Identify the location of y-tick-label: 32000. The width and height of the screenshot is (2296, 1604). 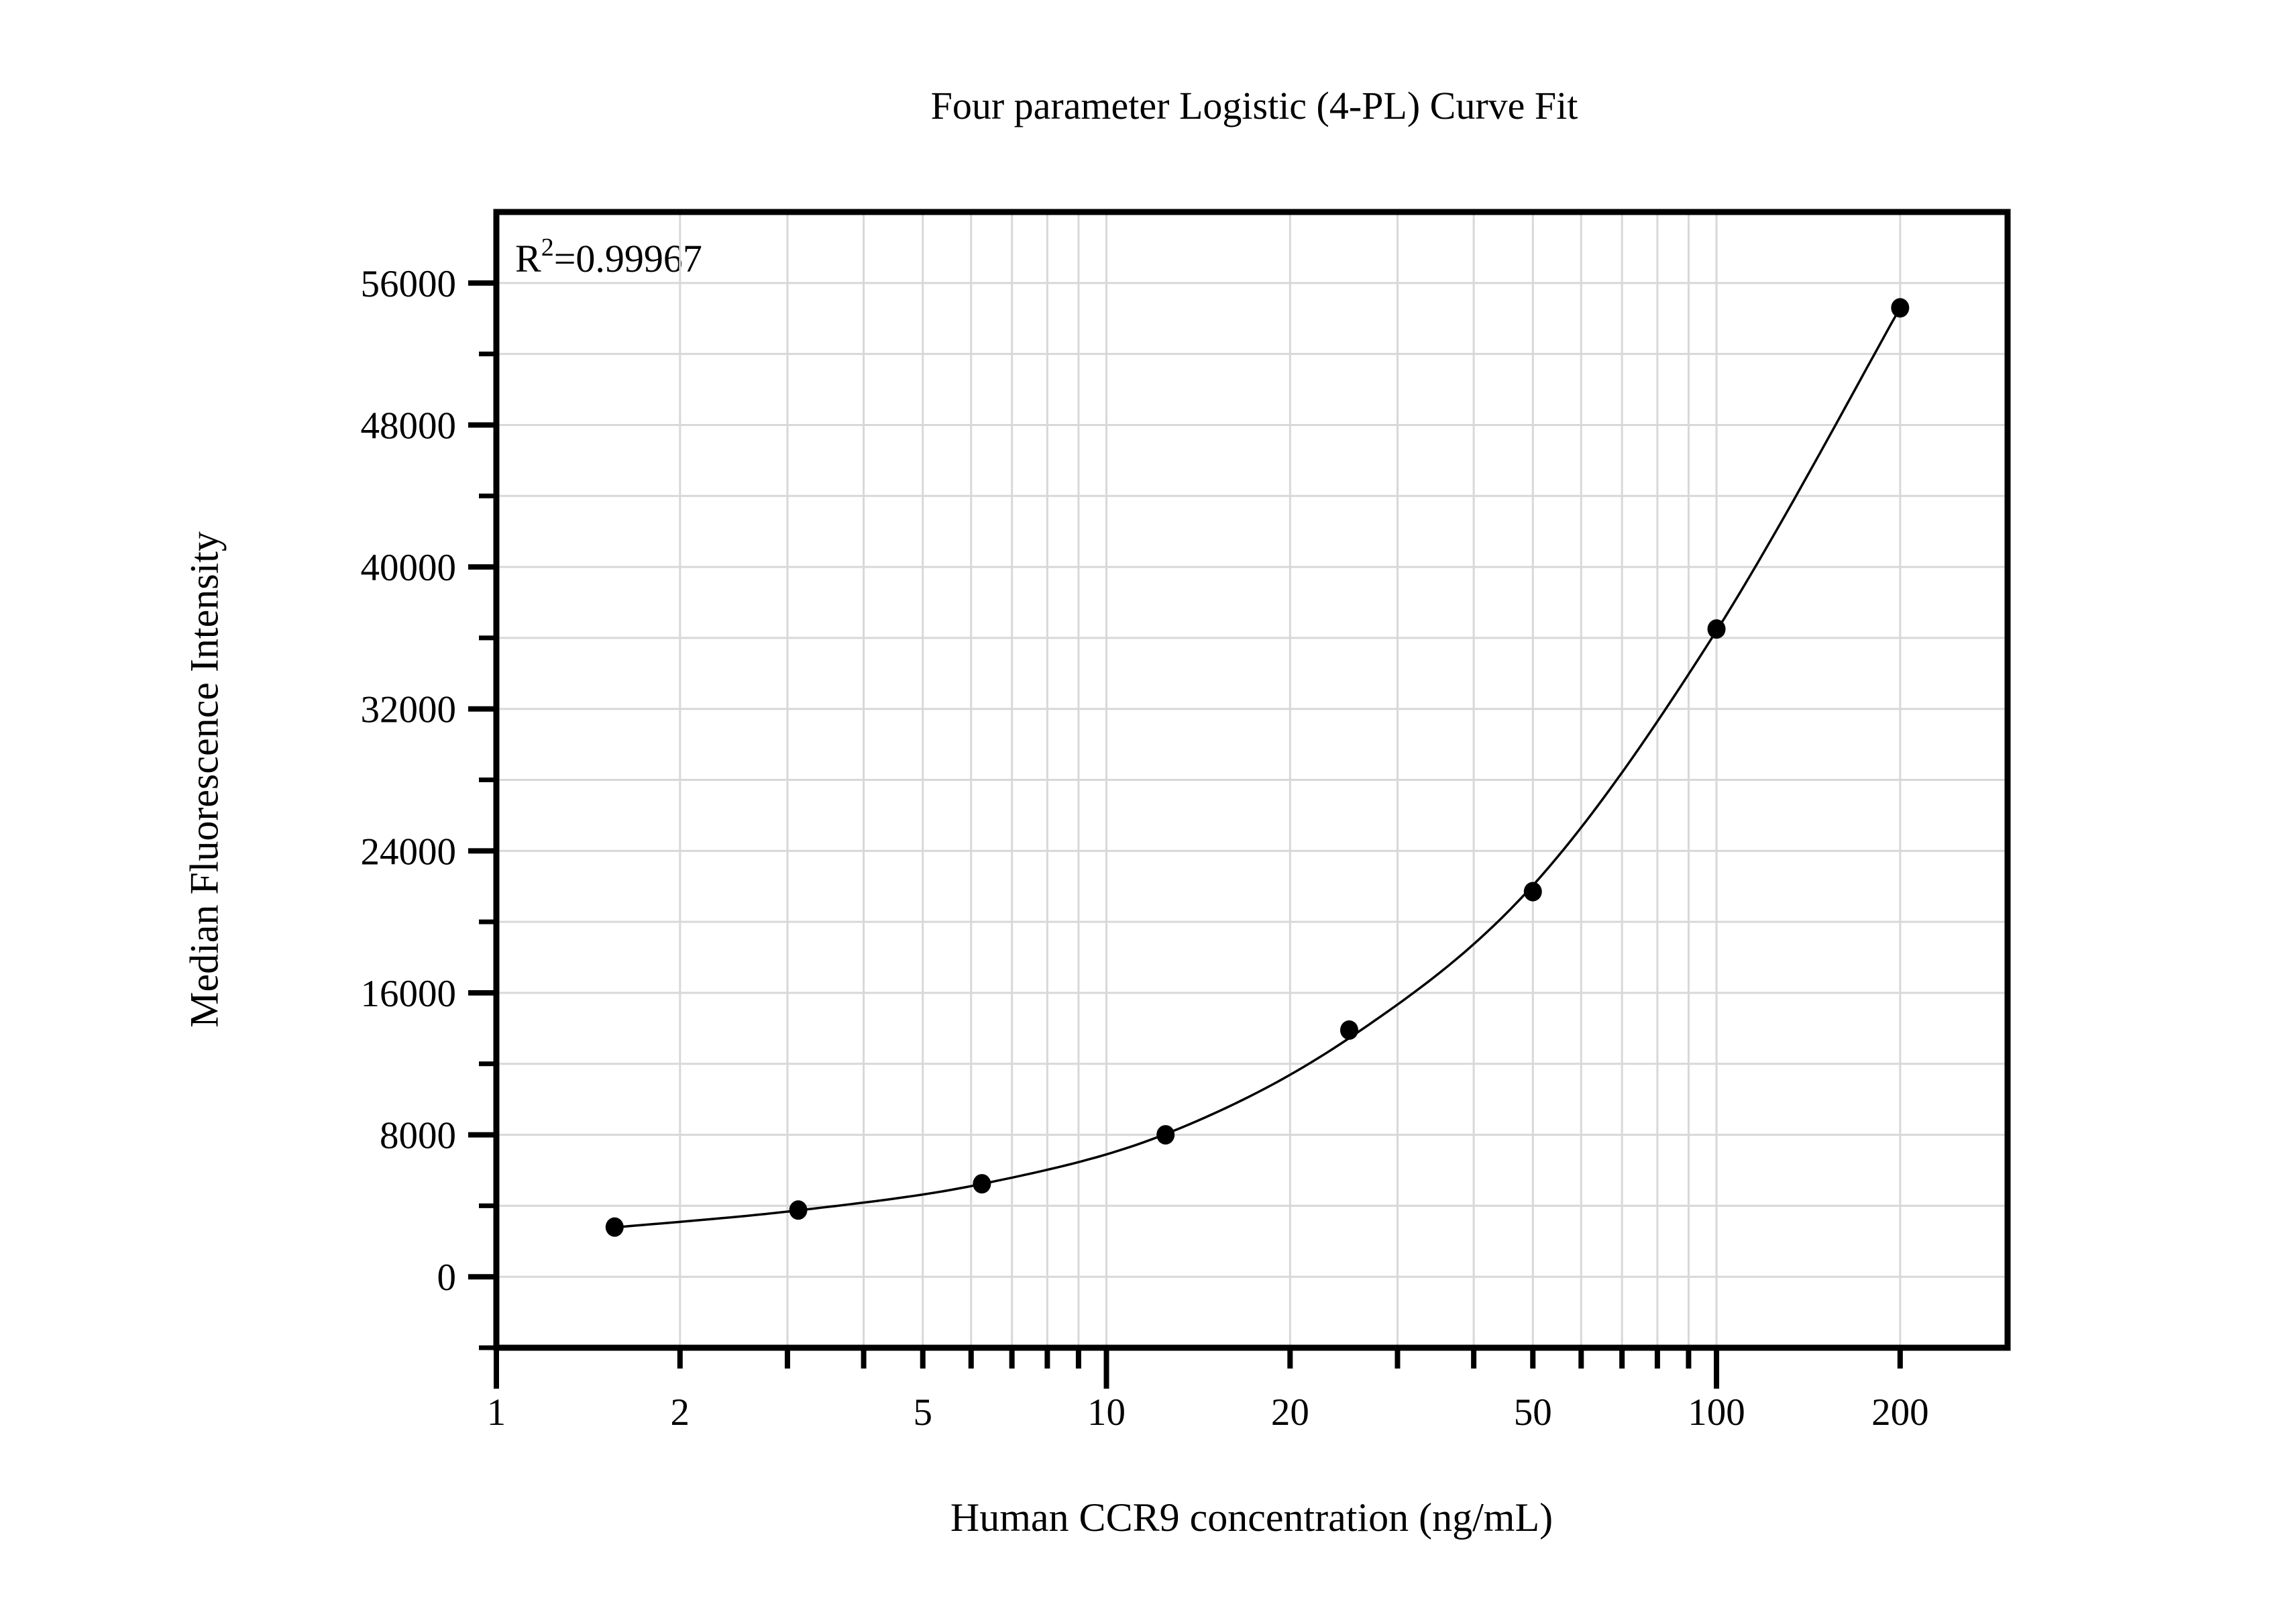
(409, 710).